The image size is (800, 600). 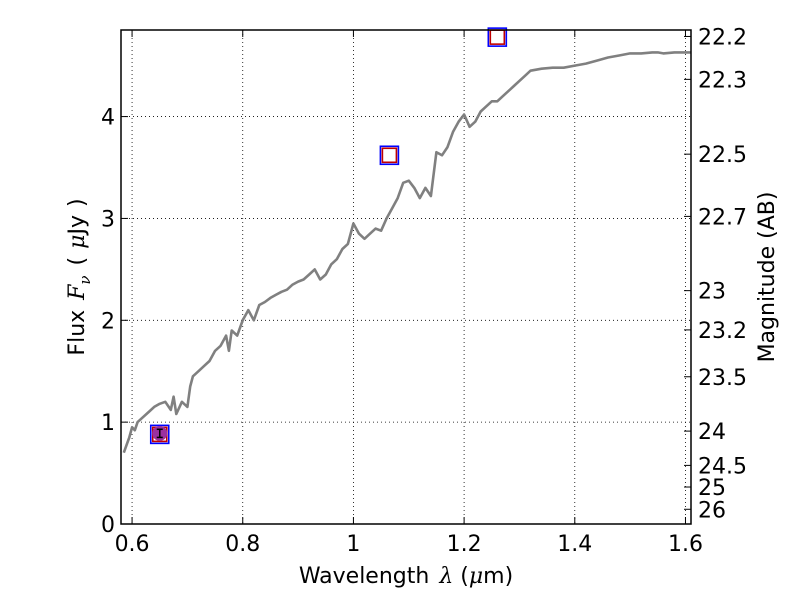 What do you see at coordinates (85, 279) in the screenshot?
I see `y-axis-subscript: ν` at bounding box center [85, 279].